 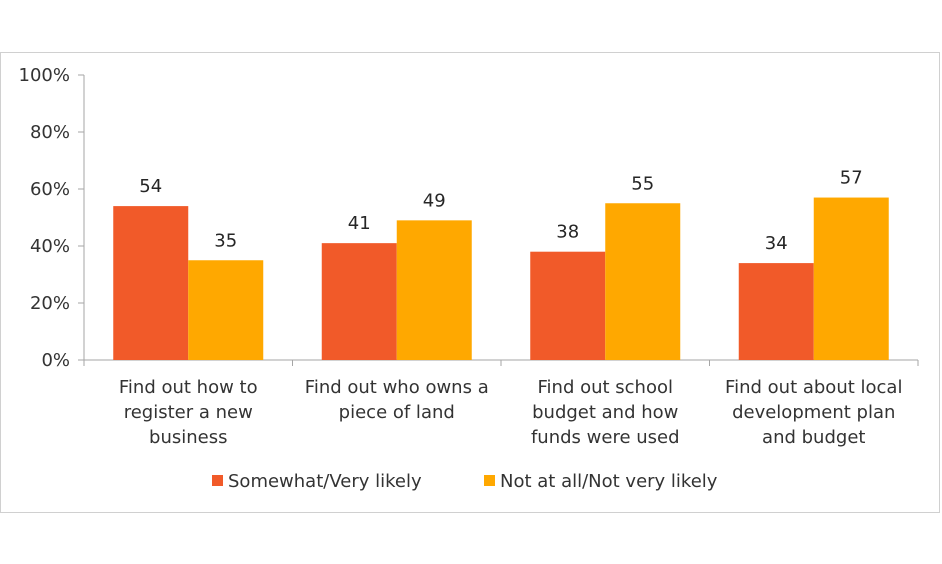 I want to click on category-label-1-line-1: piece of land, so click(x=397, y=412).